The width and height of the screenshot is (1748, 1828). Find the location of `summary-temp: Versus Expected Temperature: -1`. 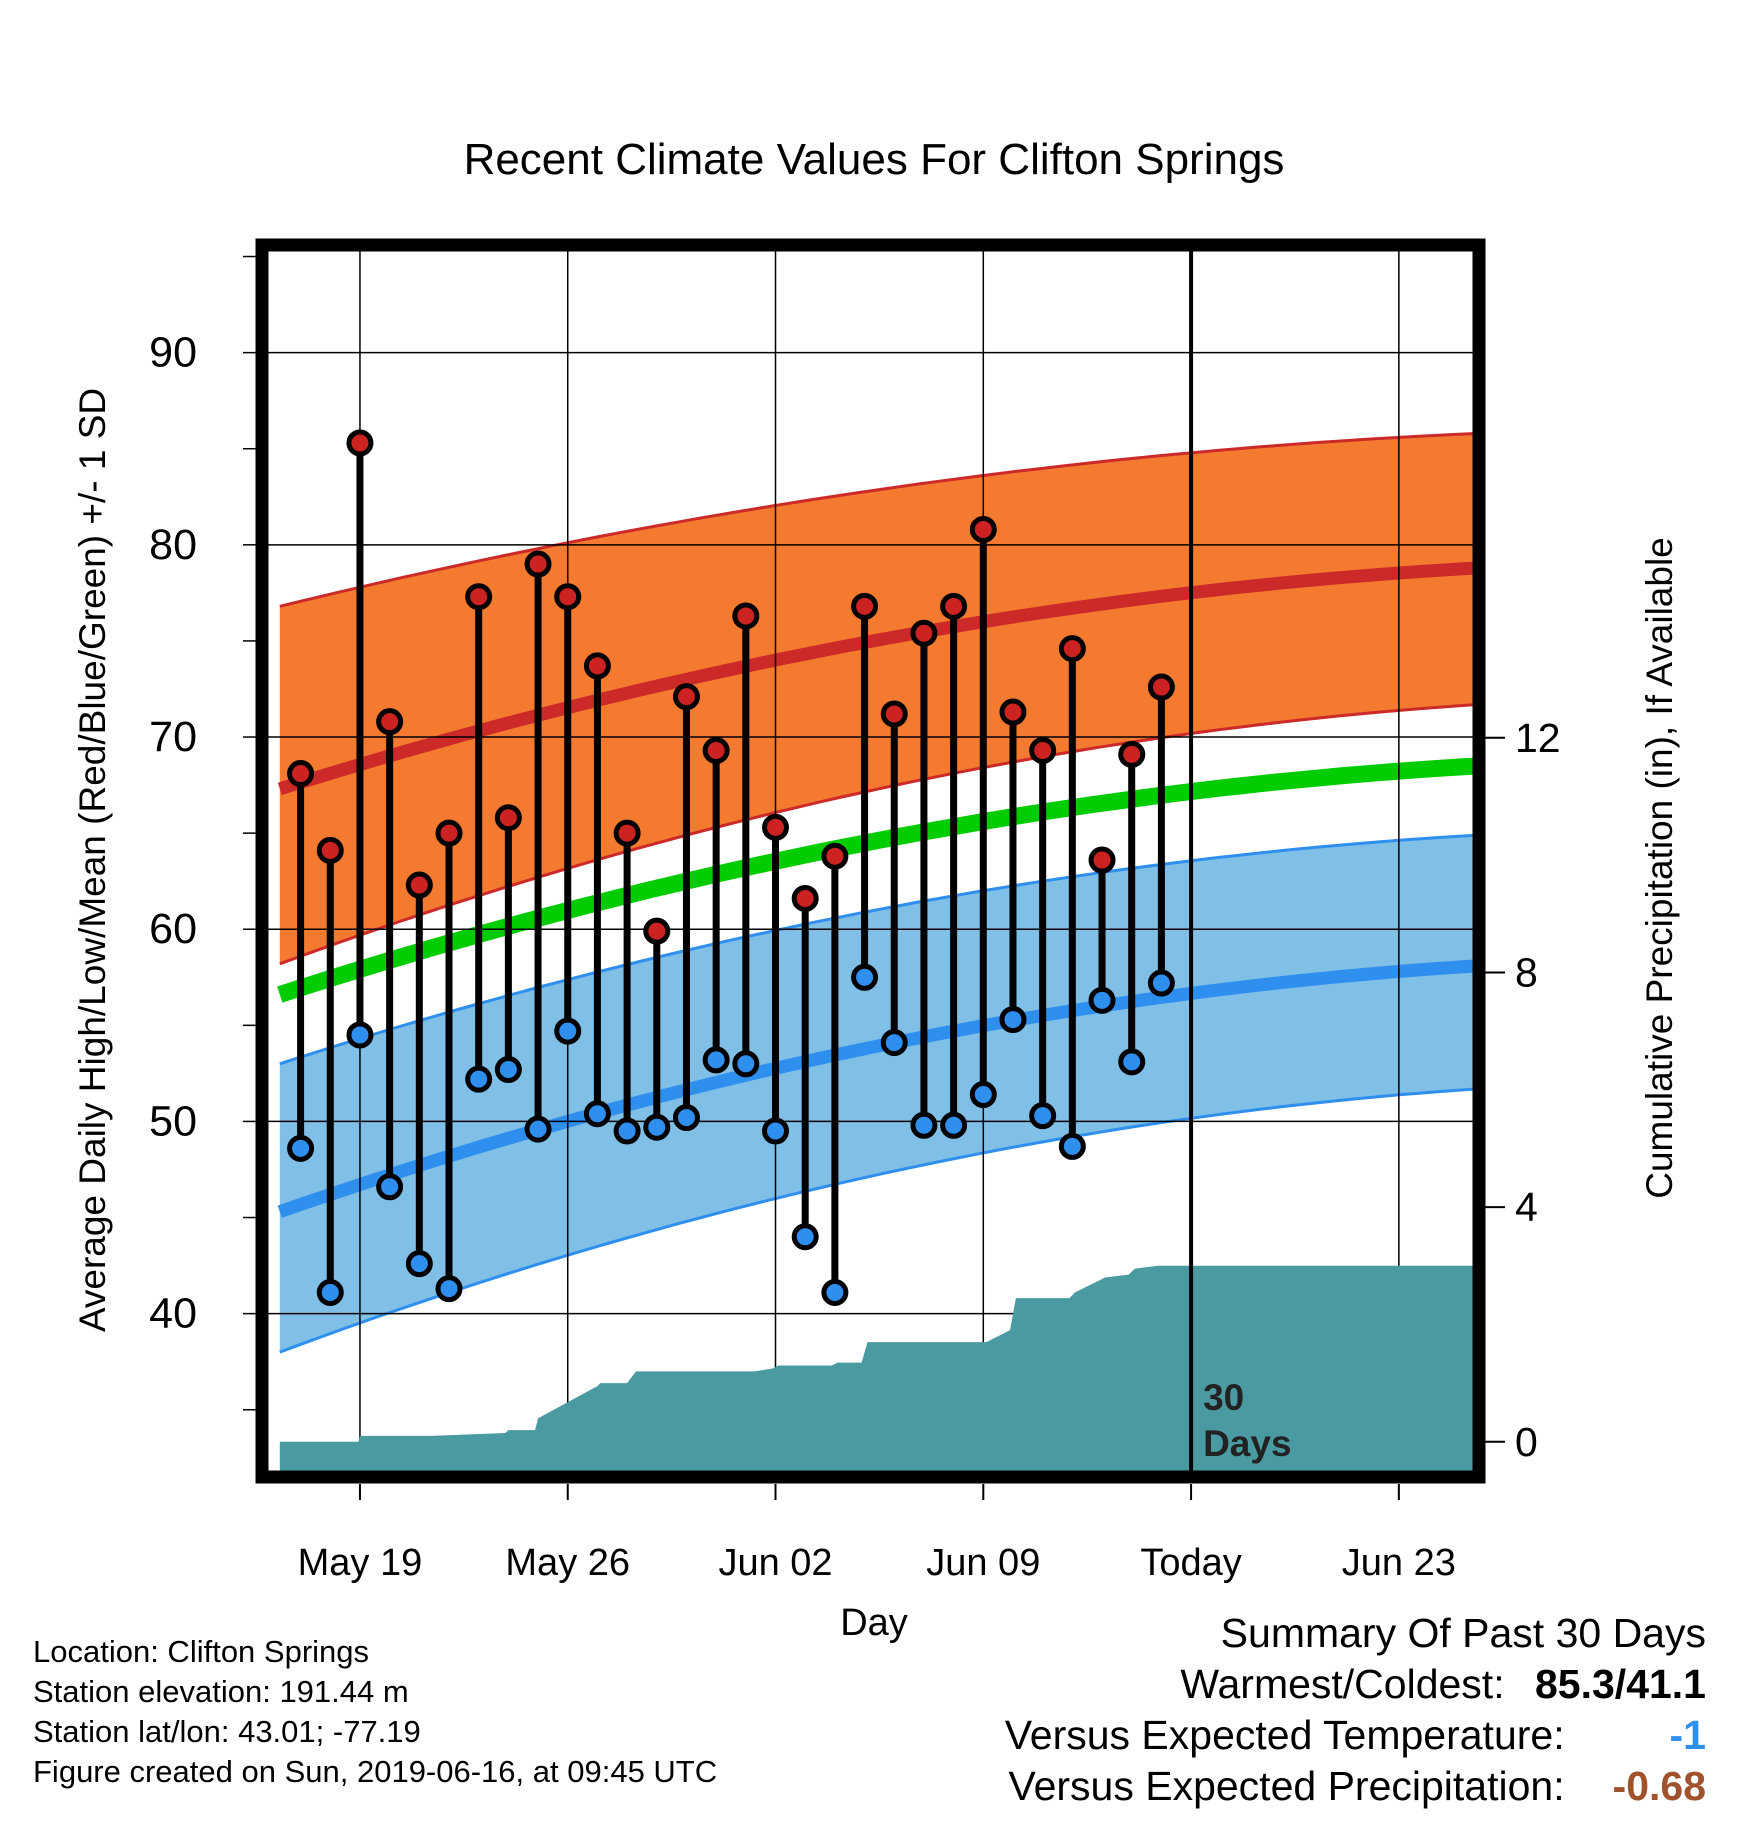

summary-temp: Versus Expected Temperature: -1 is located at coordinates (1355, 1735).